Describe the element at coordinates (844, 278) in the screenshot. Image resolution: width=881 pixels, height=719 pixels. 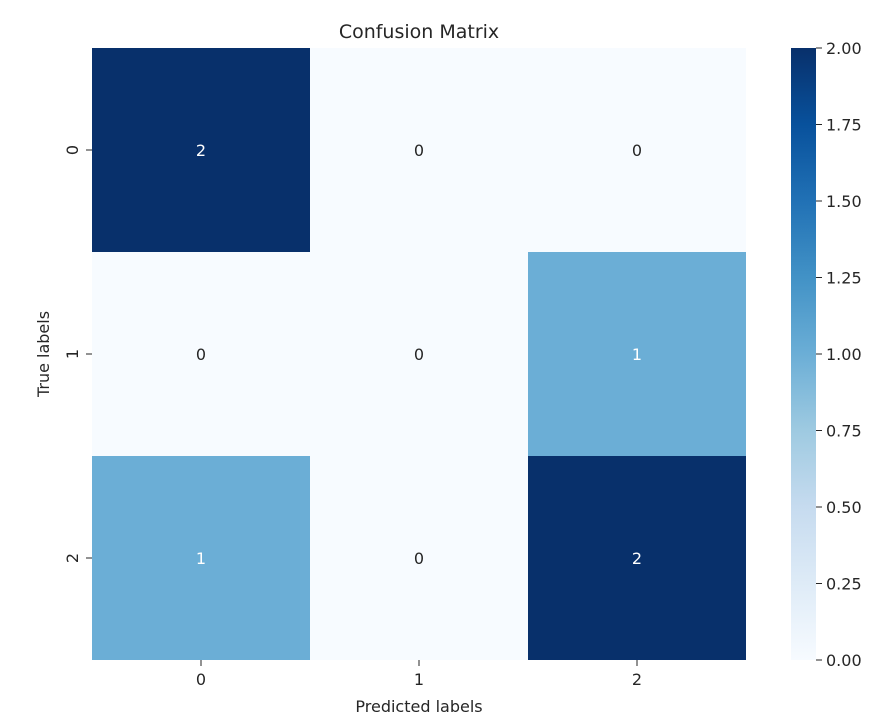
I see `colorbar-tick-label: 1.25` at that location.